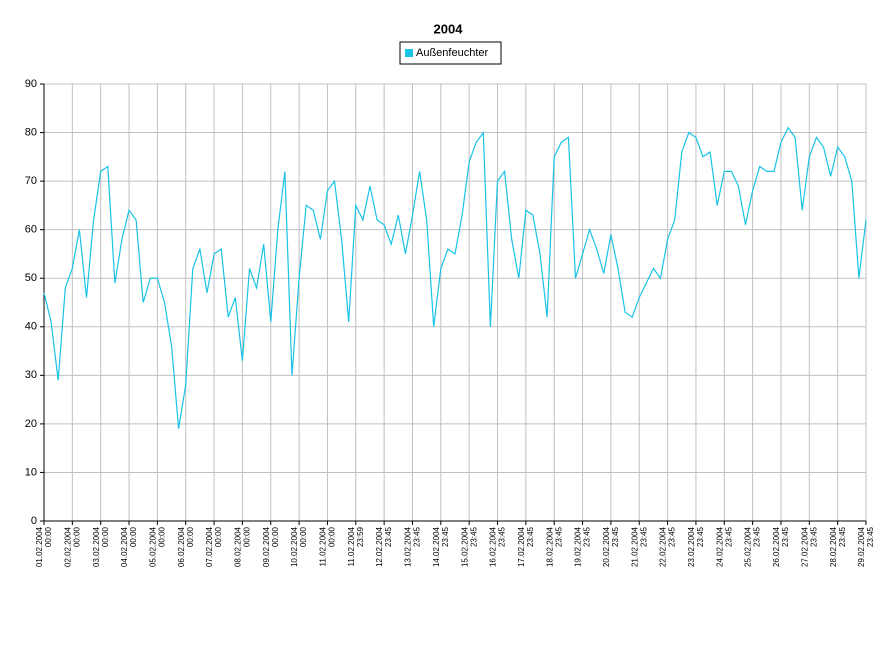 Image resolution: width=896 pixels, height=667 pixels. What do you see at coordinates (861, 546) in the screenshot?
I see `x-tick-label: 29.02.2004` at bounding box center [861, 546].